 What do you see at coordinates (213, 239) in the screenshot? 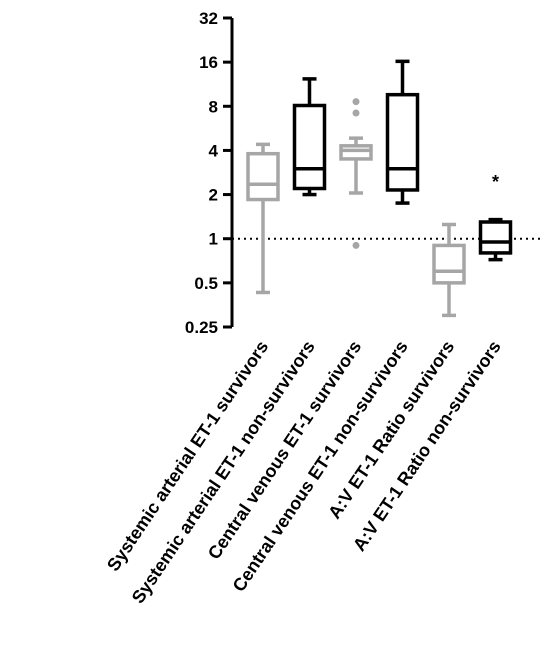
I see `y-tick-label: 1` at bounding box center [213, 239].